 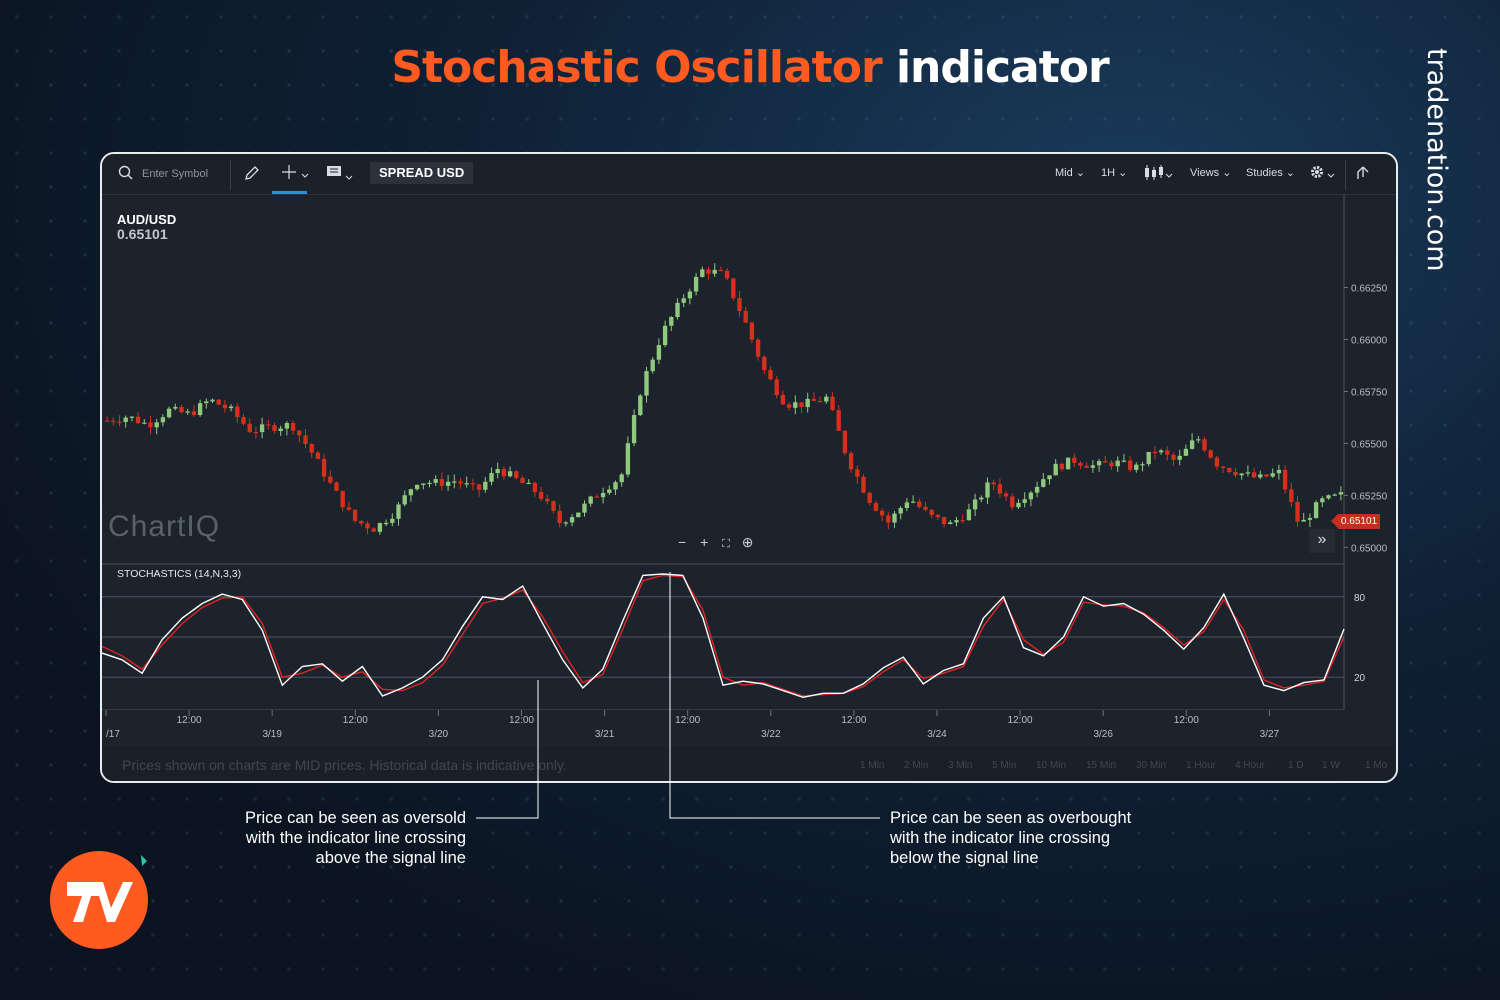 What do you see at coordinates (1331, 765) in the screenshot?
I see `timeframe-option: 1 W` at bounding box center [1331, 765].